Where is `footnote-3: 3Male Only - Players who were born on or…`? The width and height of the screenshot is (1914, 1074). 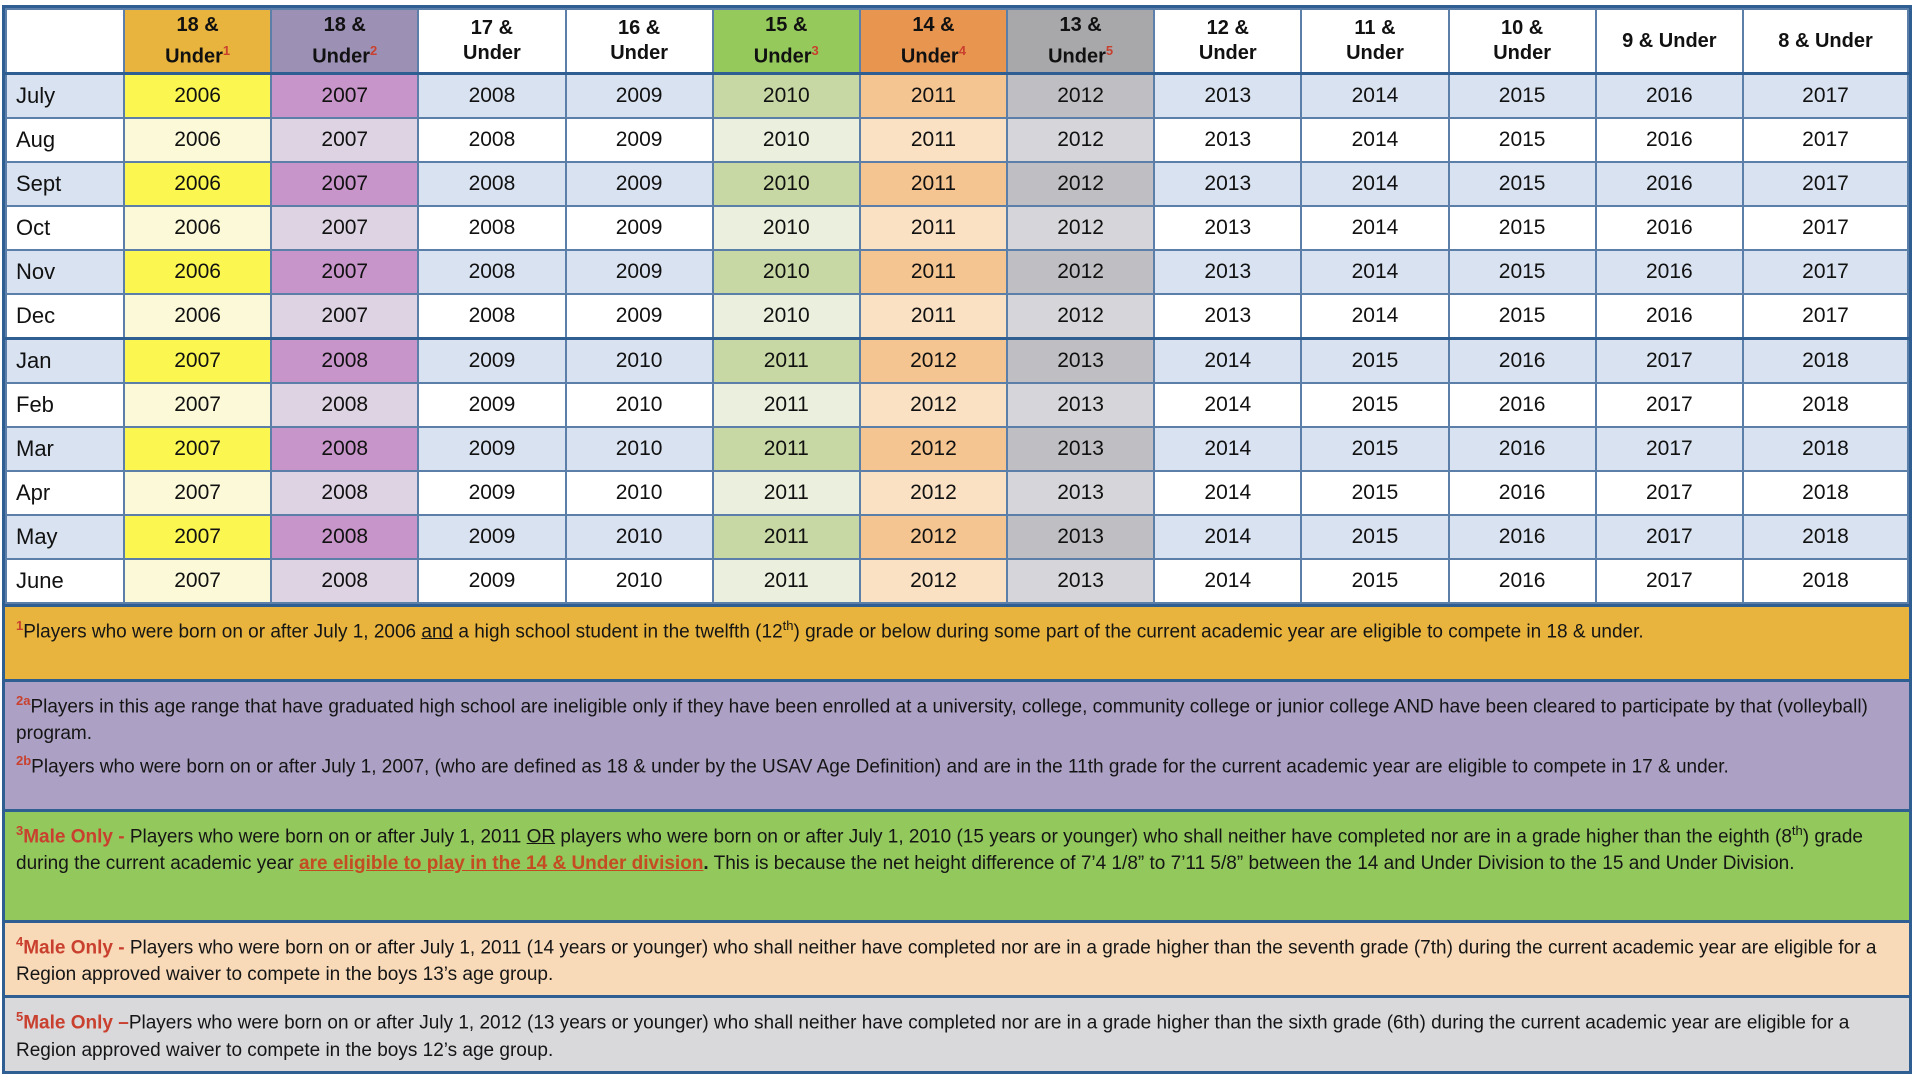 footnote-3: 3Male Only - Players who were born on or… is located at coordinates (957, 864).